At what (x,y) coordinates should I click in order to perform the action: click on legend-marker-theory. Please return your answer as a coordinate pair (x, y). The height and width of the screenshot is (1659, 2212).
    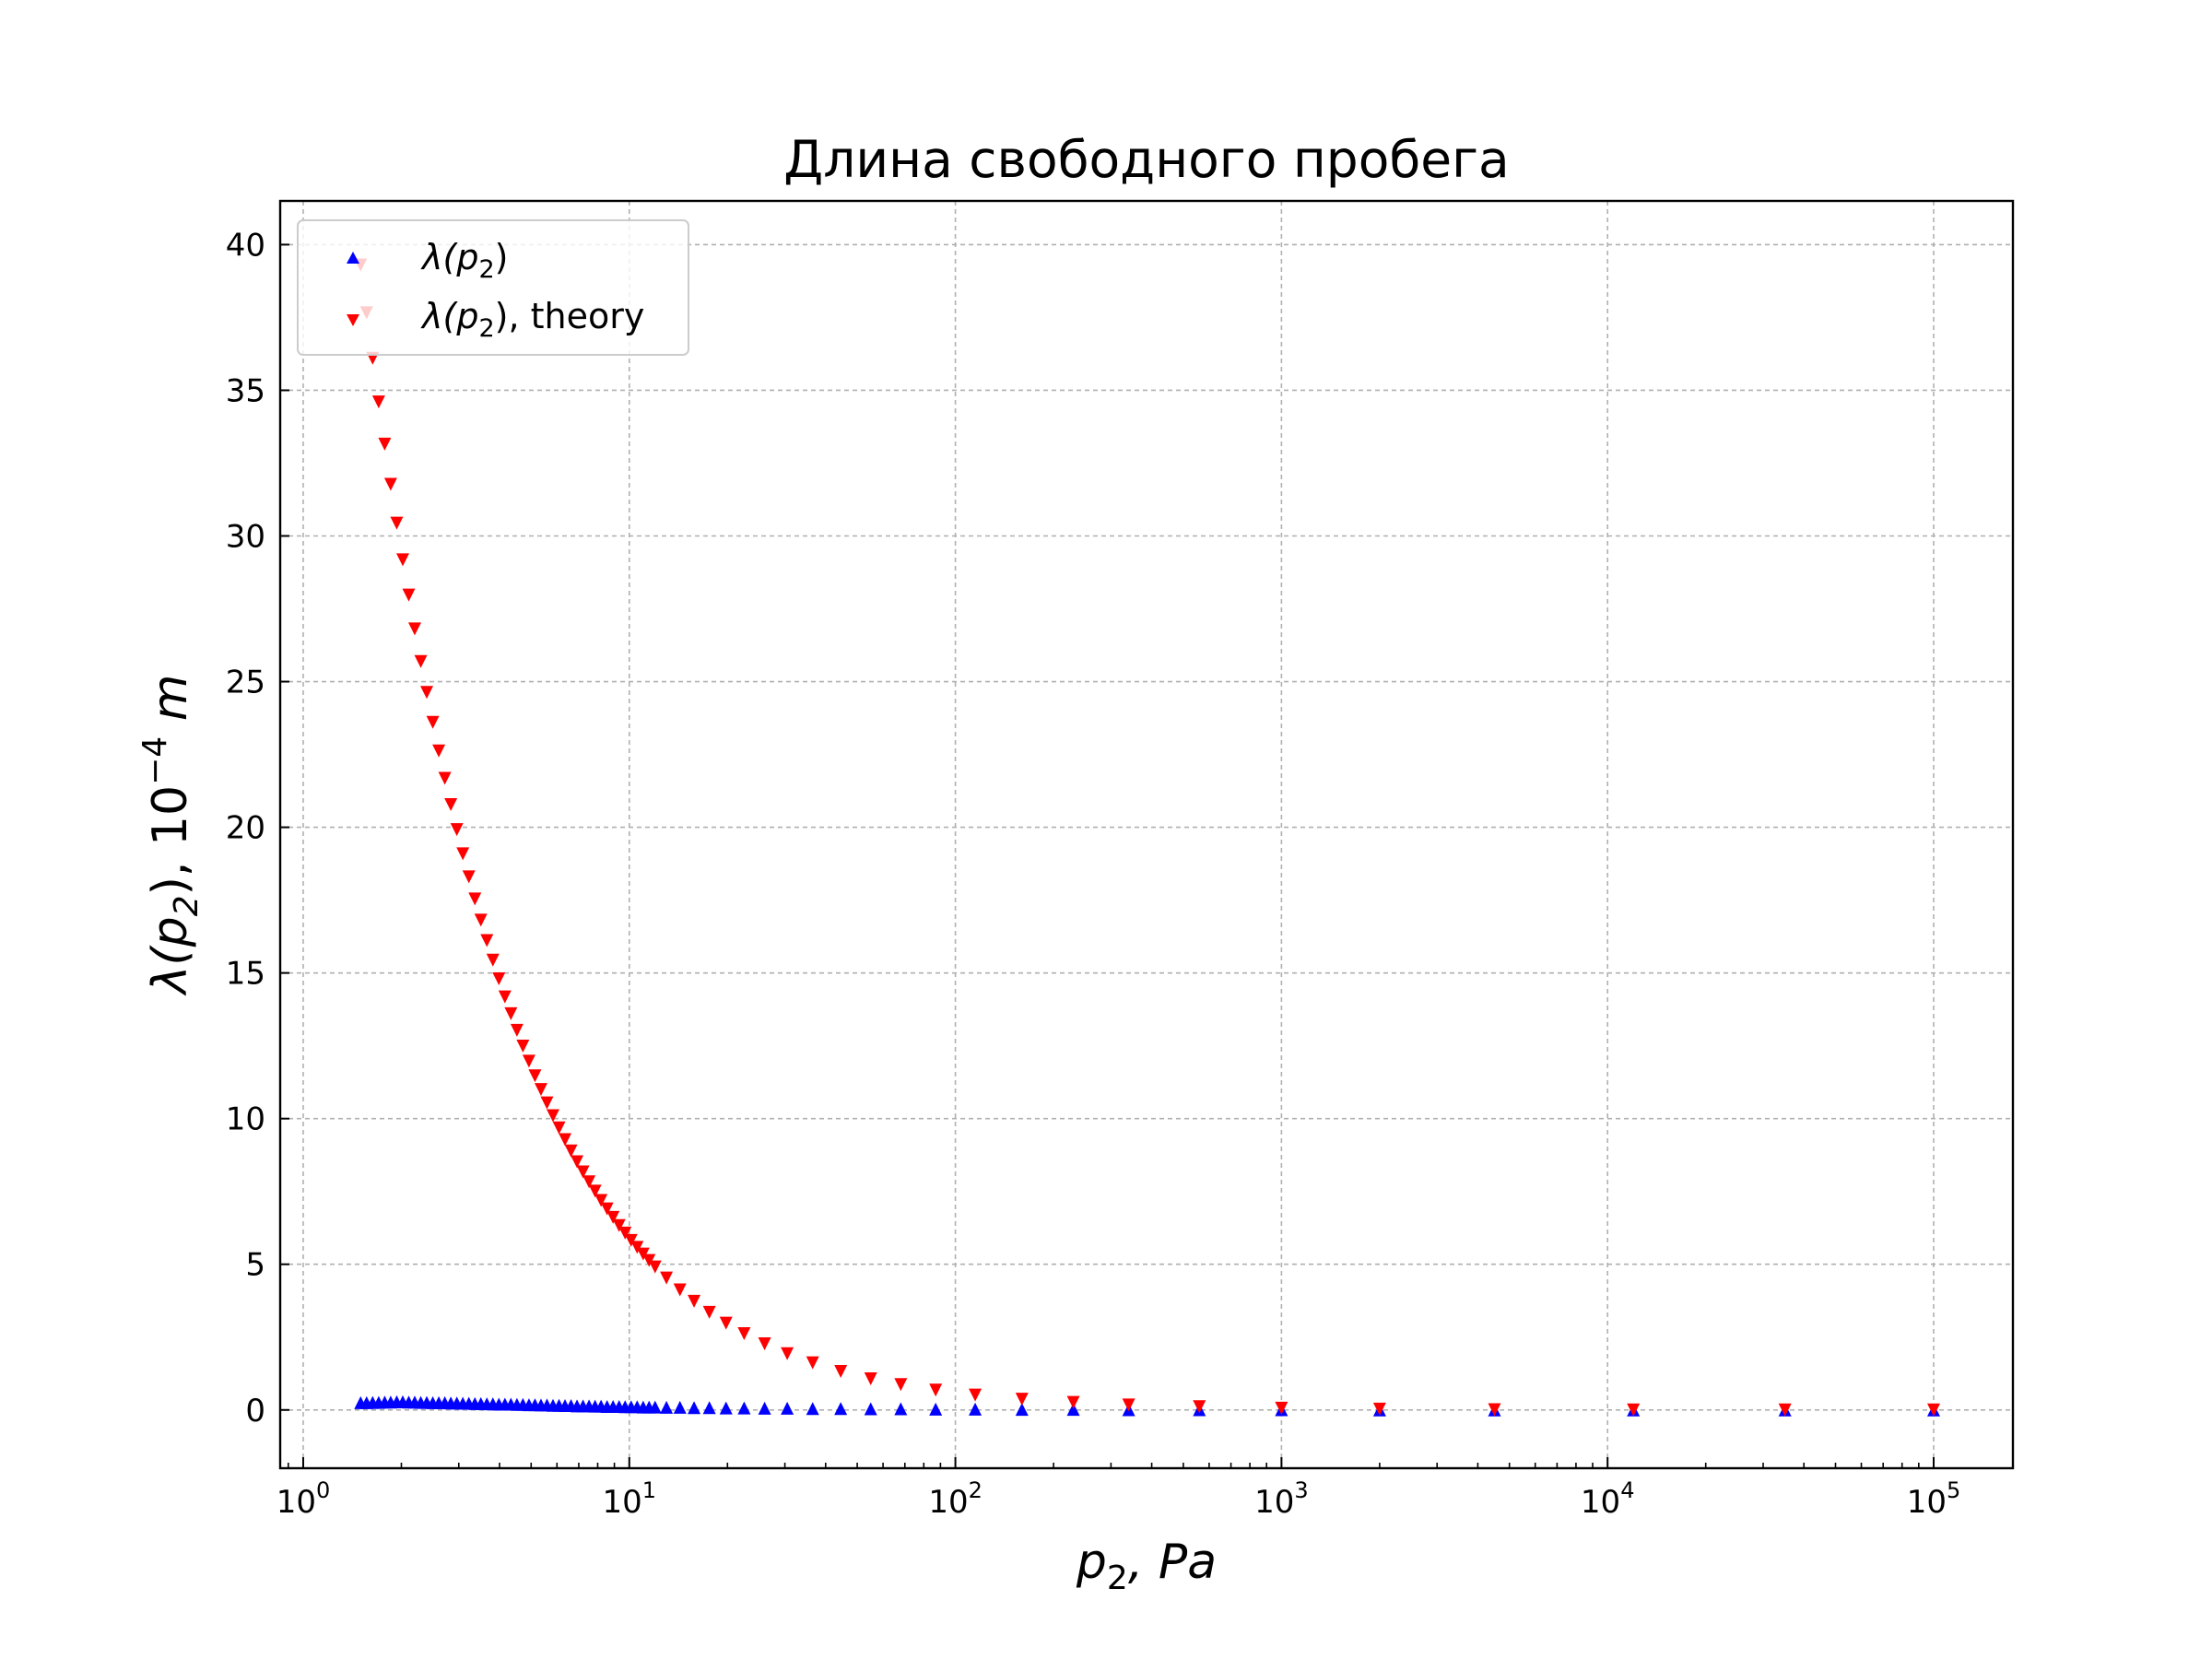
    Looking at the image, I should click on (353, 320).